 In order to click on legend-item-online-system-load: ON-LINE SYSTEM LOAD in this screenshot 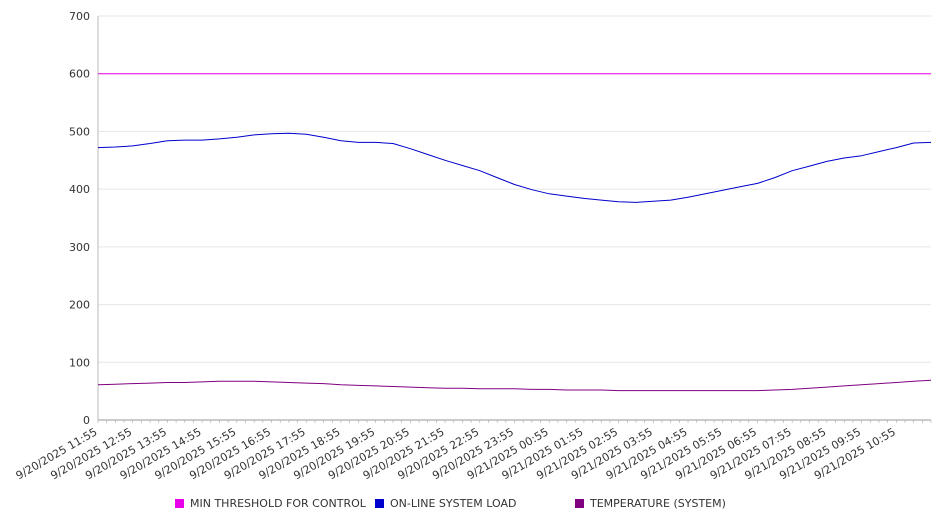, I will do `click(445, 503)`.